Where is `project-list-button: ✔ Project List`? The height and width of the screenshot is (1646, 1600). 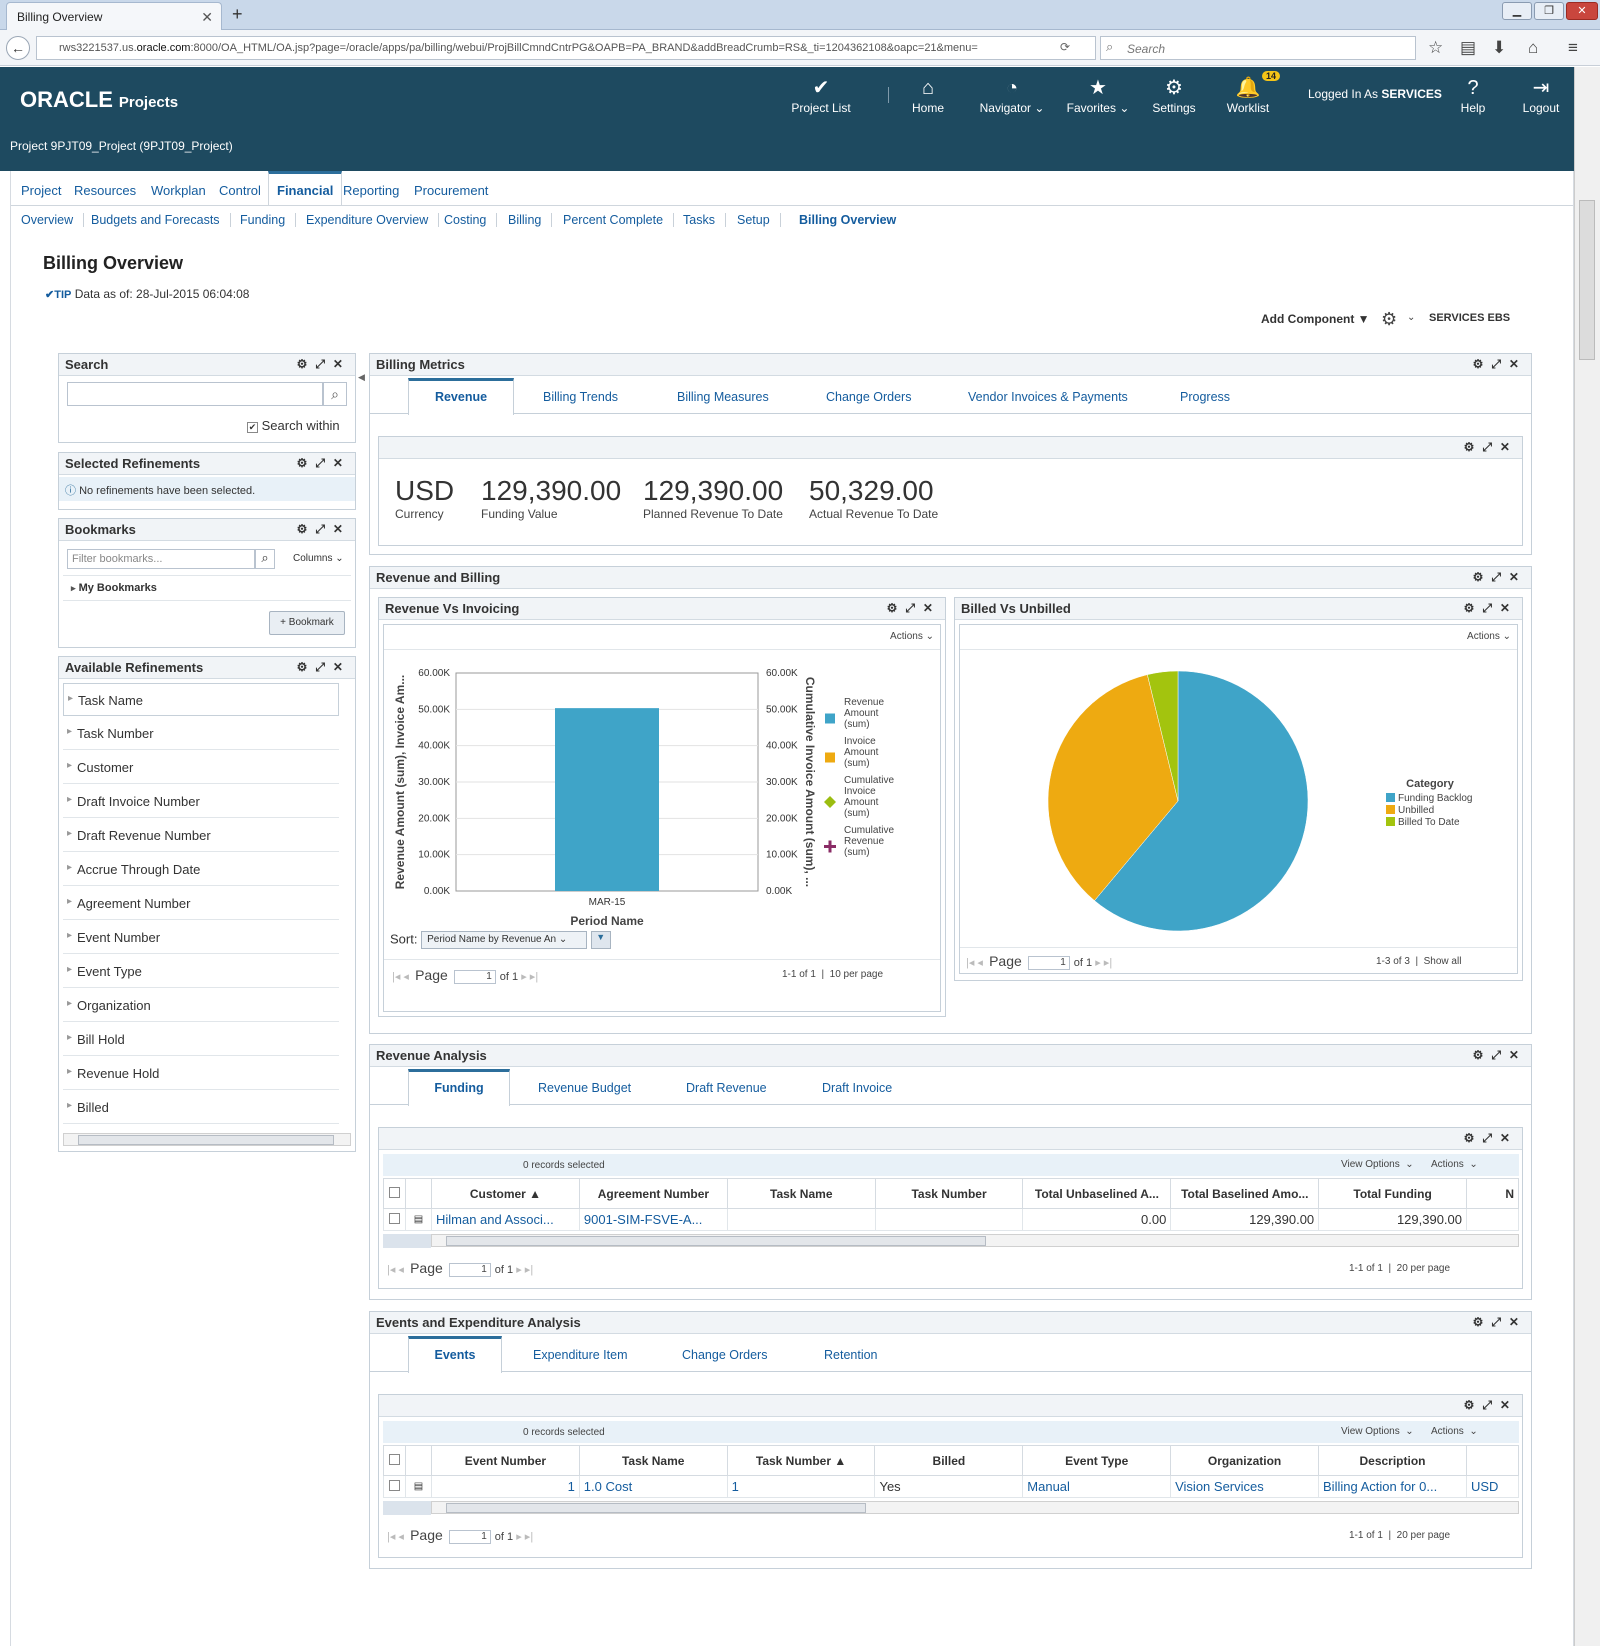 project-list-button: ✔ Project List is located at coordinates (821, 95).